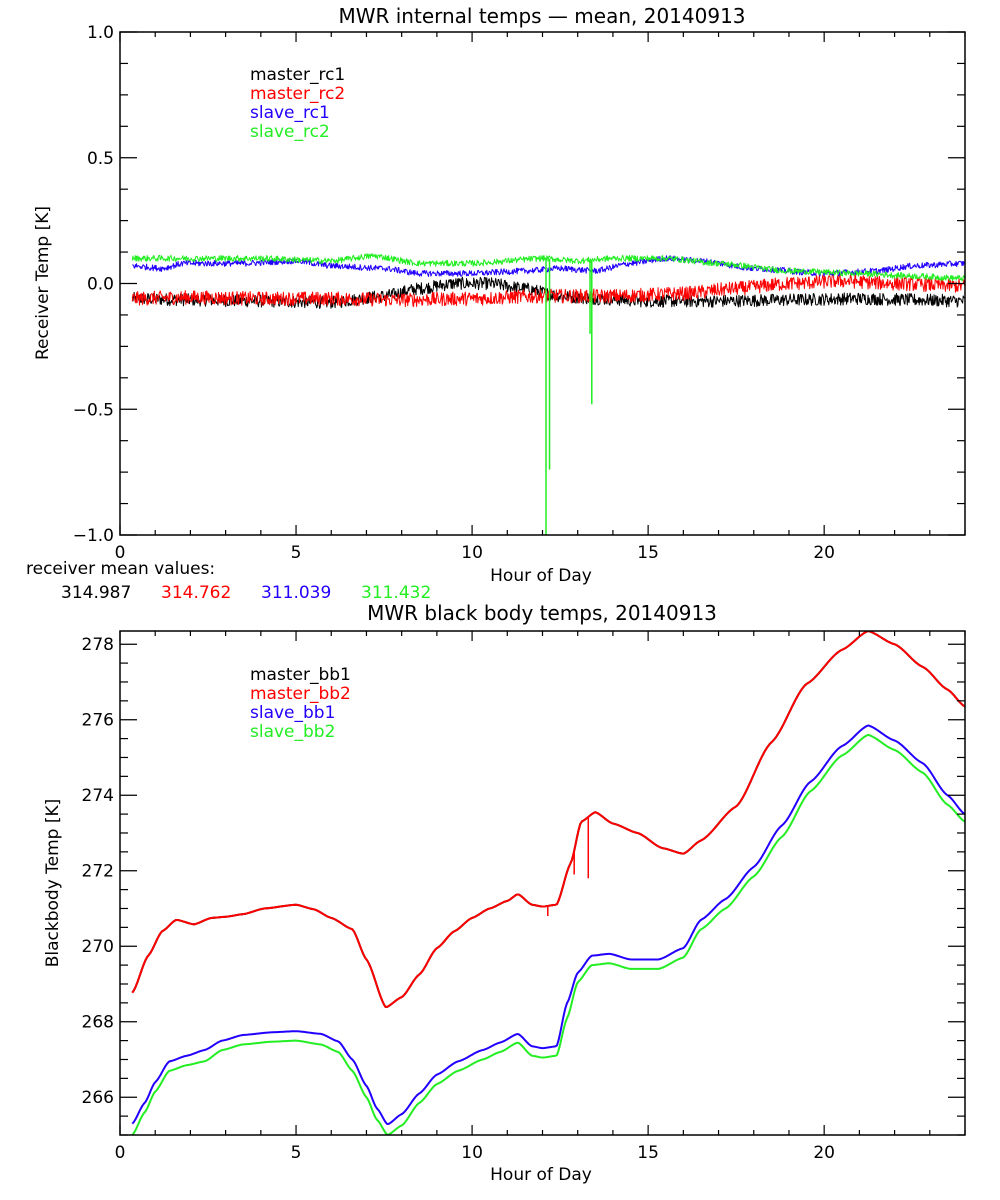 The image size is (1000, 1200). I want to click on mean-values-label: receiver mean values:, so click(120, 569).